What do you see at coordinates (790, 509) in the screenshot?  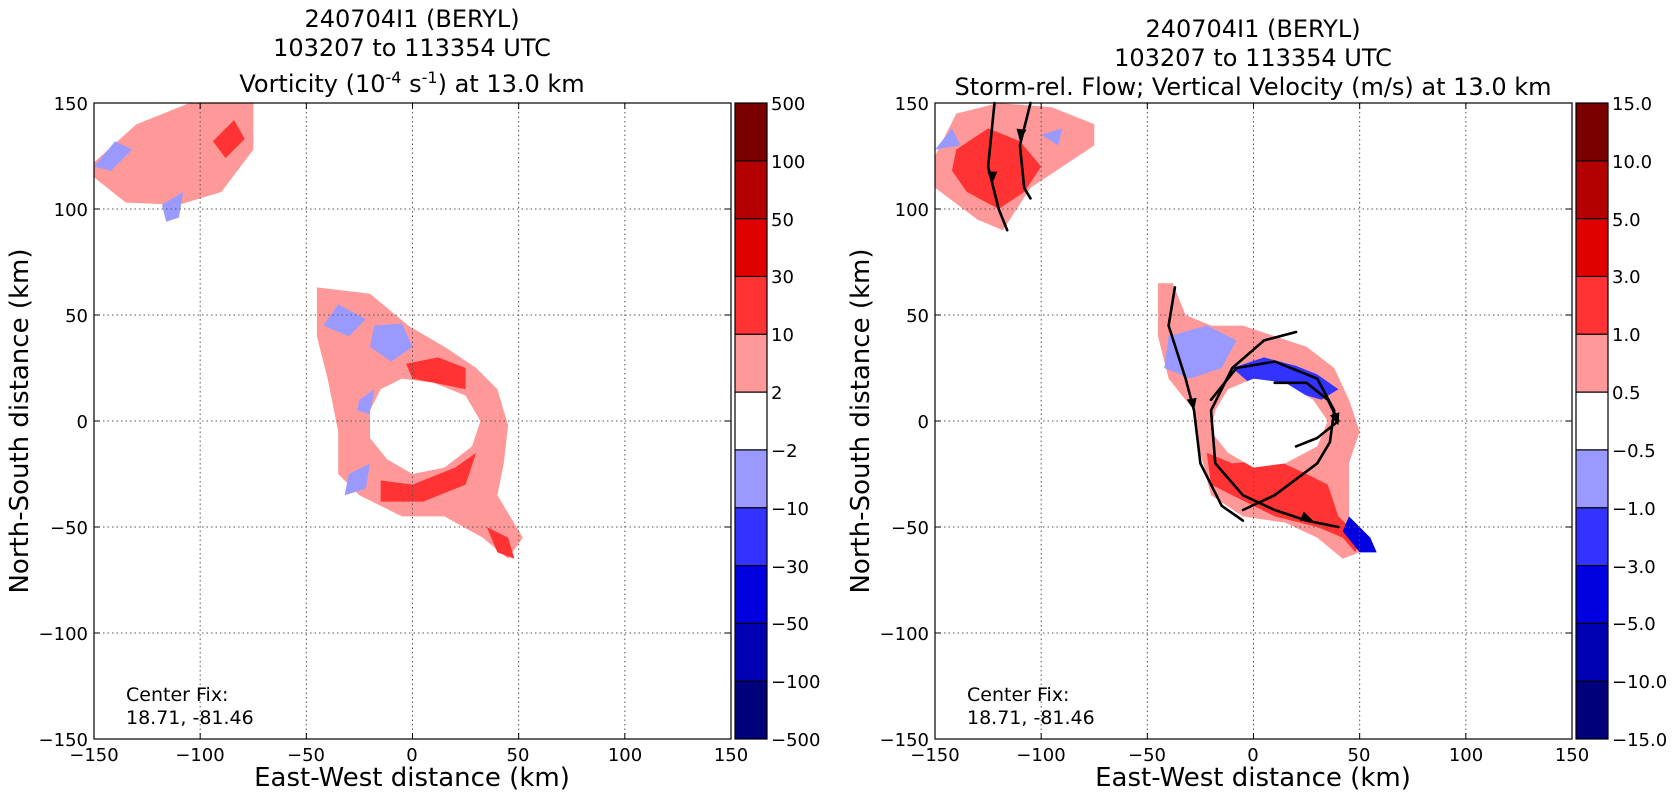 I see `colorbar-label: −10` at bounding box center [790, 509].